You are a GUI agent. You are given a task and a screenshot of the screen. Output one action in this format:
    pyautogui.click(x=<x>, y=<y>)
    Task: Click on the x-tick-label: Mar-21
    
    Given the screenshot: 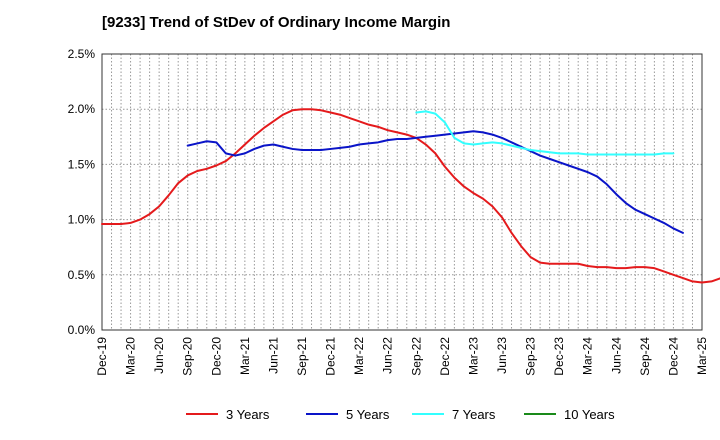 What is the action you would take?
    pyautogui.click(x=245, y=356)
    